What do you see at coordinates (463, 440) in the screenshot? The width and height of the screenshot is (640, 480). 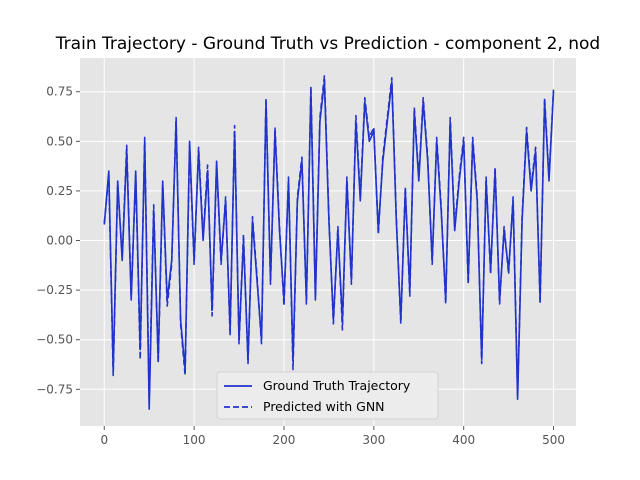 I see `x-tick-label: 400` at bounding box center [463, 440].